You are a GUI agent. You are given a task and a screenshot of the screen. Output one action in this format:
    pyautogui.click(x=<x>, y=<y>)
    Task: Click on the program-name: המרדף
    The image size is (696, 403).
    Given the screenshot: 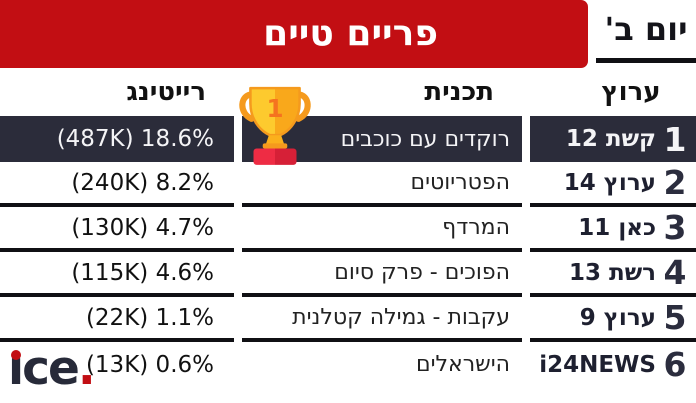 What is the action you would take?
    pyautogui.click(x=476, y=227)
    